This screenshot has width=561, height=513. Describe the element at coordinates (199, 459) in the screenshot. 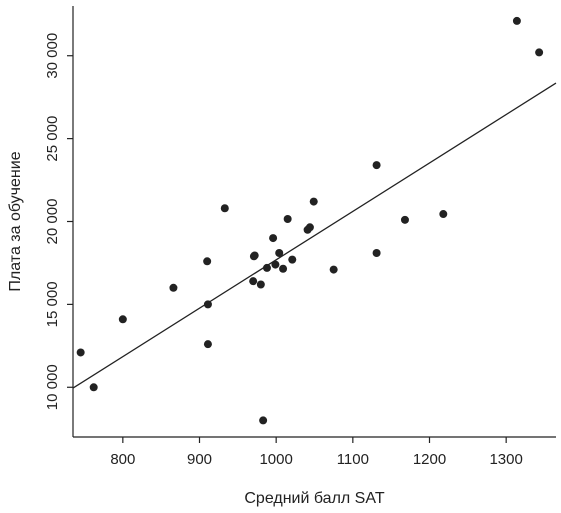

I see `x-tick-label: 900` at that location.